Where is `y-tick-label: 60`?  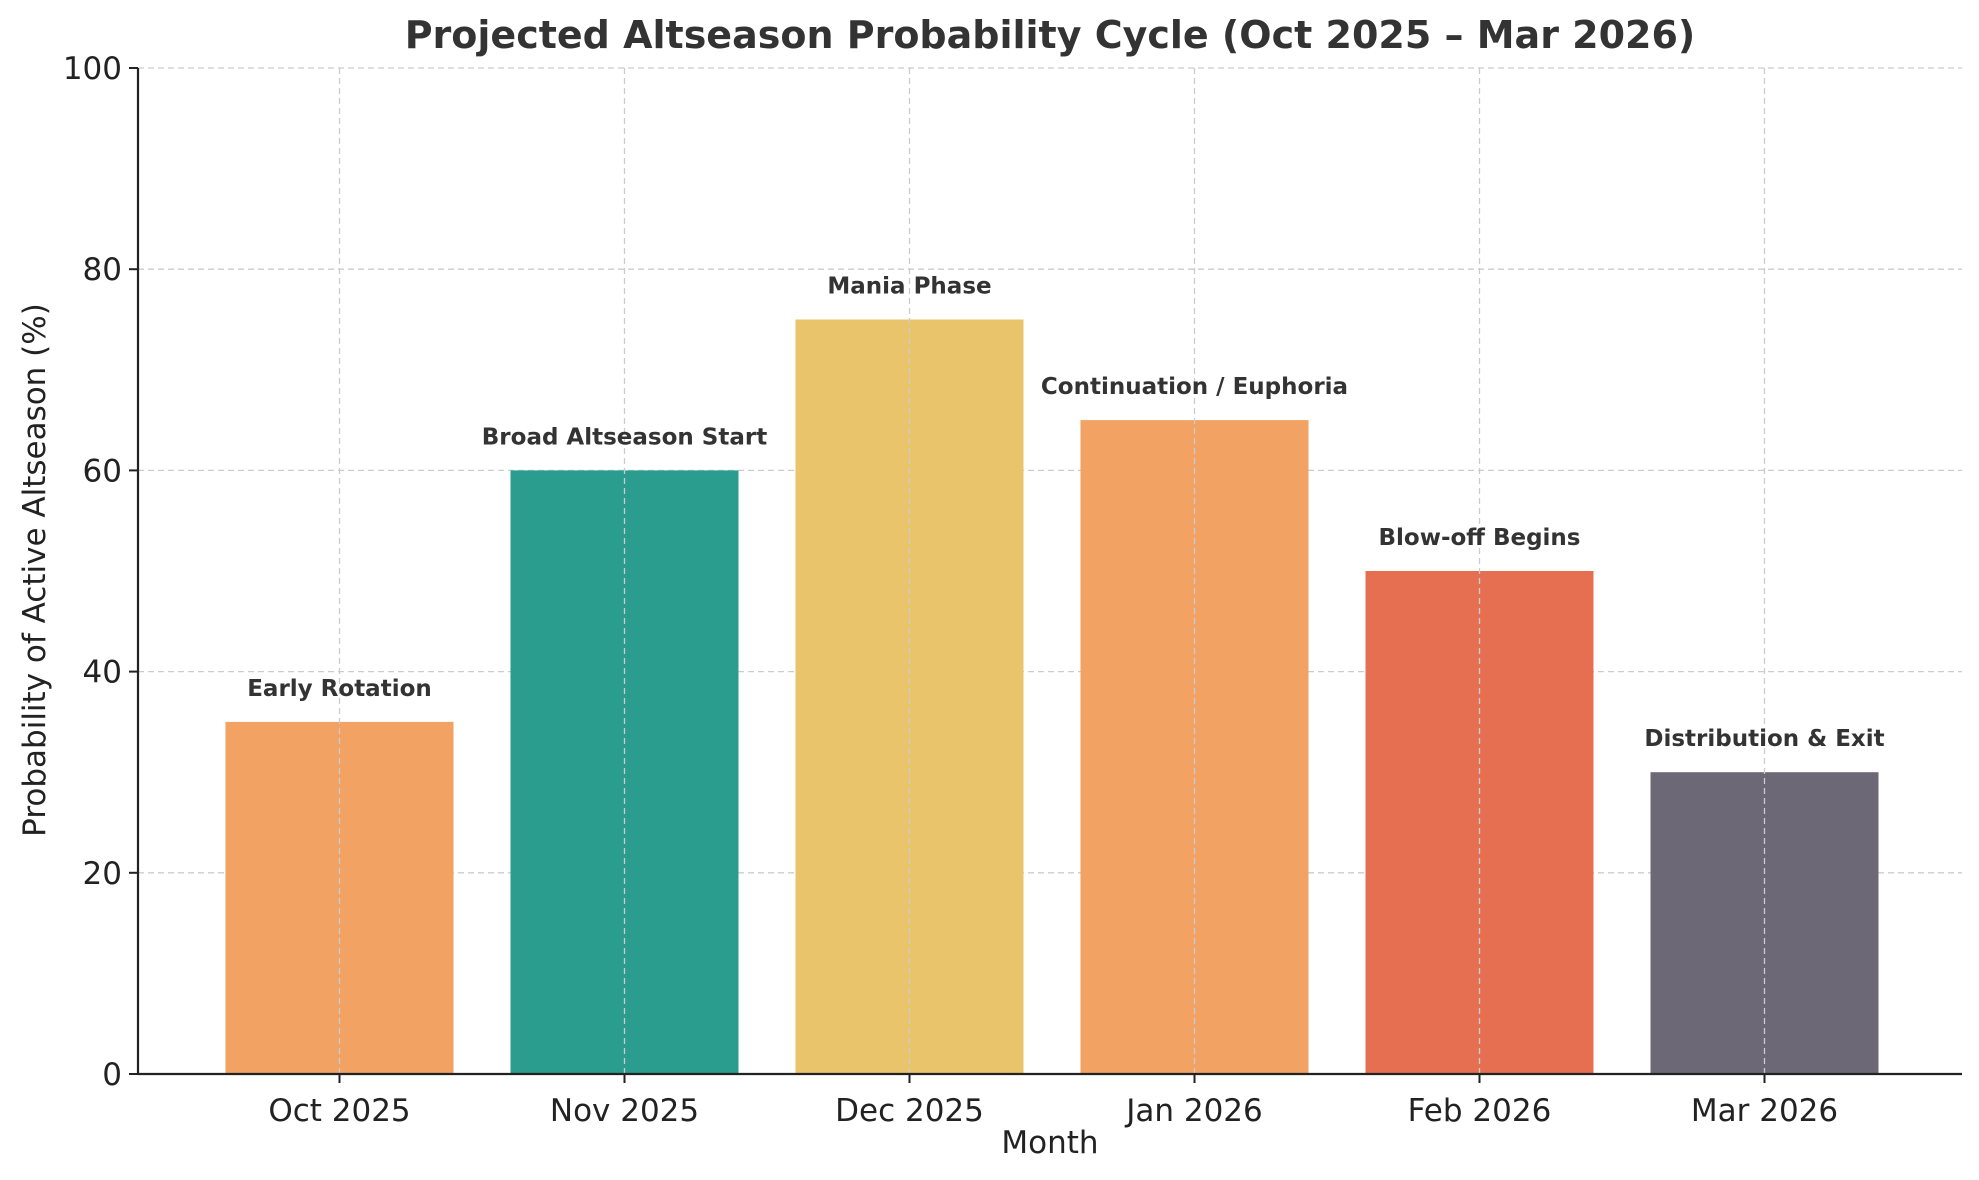
y-tick-label: 60 is located at coordinates (102, 471).